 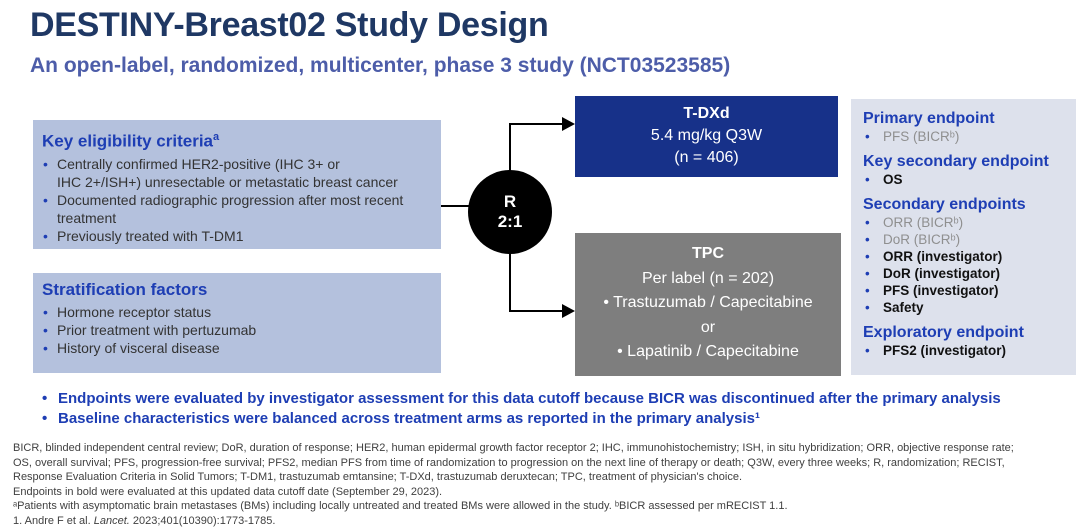 I want to click on stratification-item: Hormone receptor status, so click(x=237, y=312).